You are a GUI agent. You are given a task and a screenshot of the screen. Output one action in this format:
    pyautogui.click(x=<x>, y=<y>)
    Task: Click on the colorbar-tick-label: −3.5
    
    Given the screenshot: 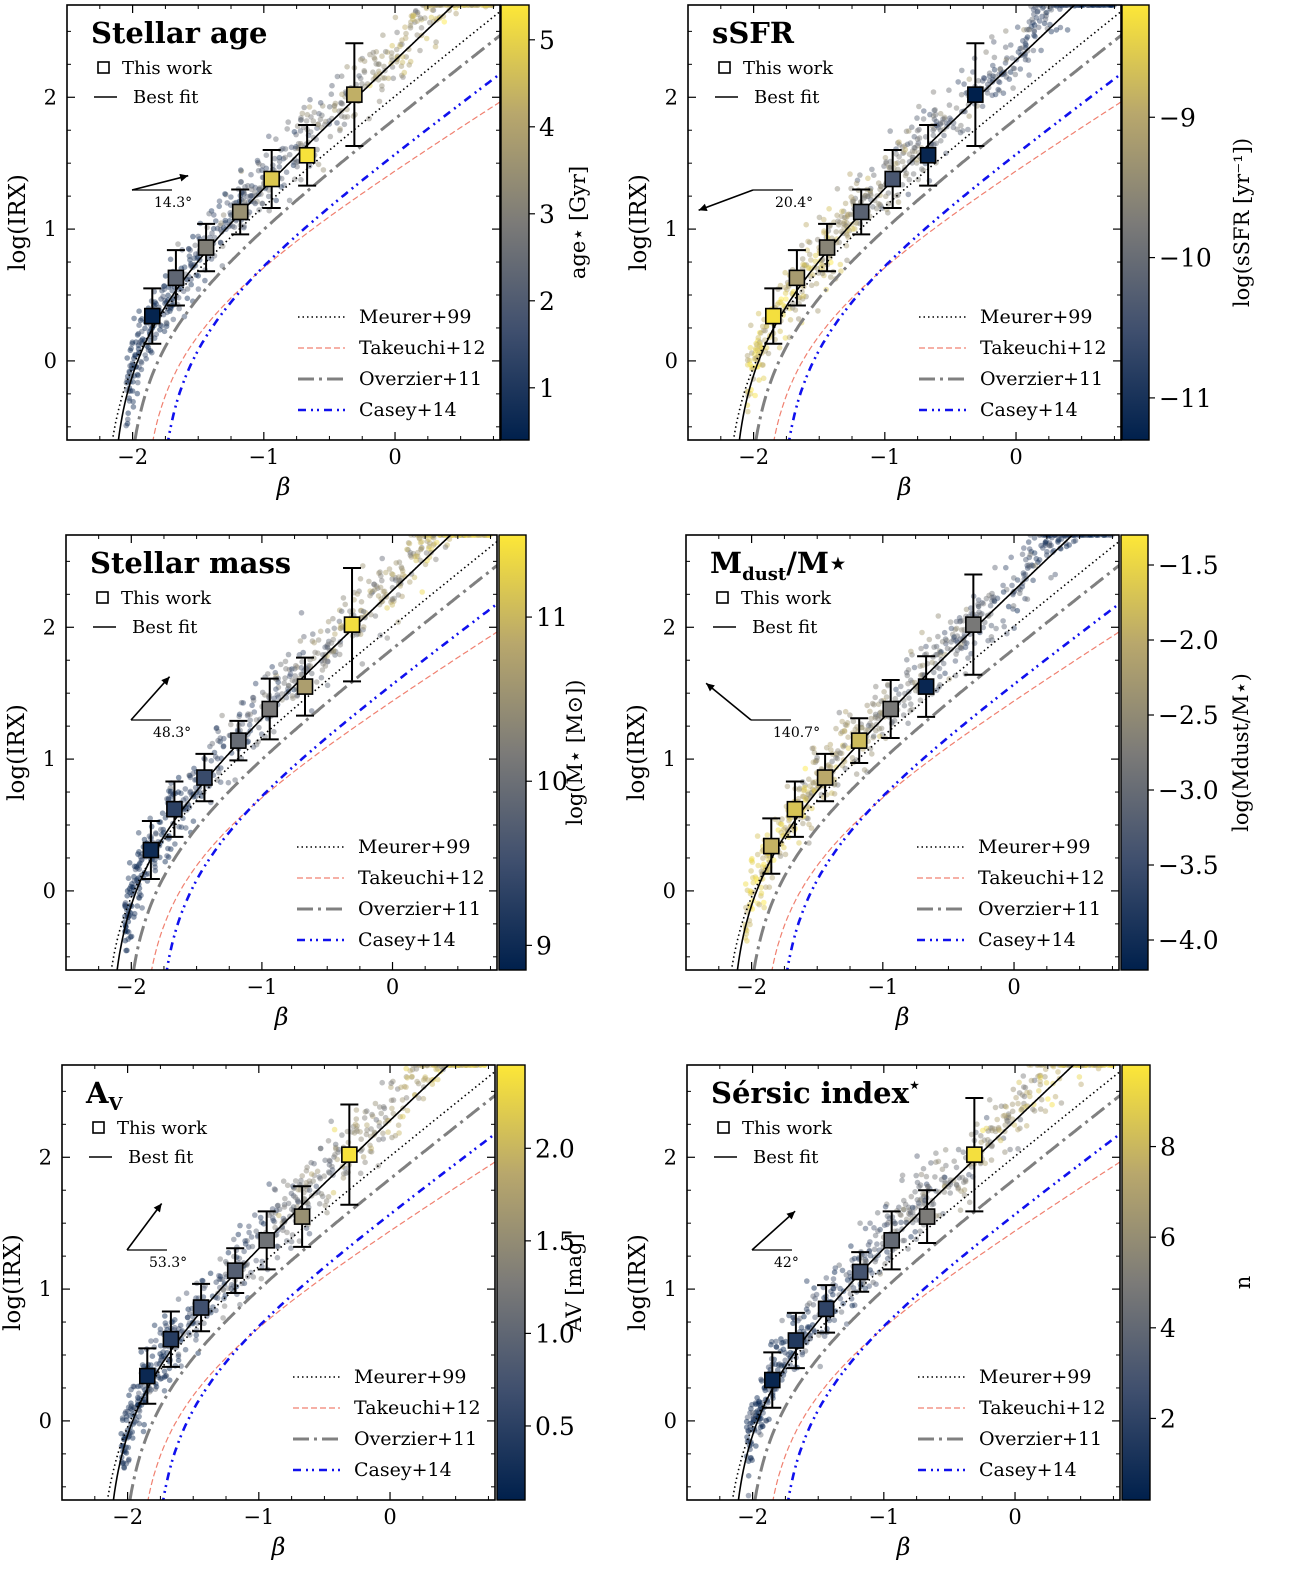 What is the action you would take?
    pyautogui.click(x=1188, y=865)
    